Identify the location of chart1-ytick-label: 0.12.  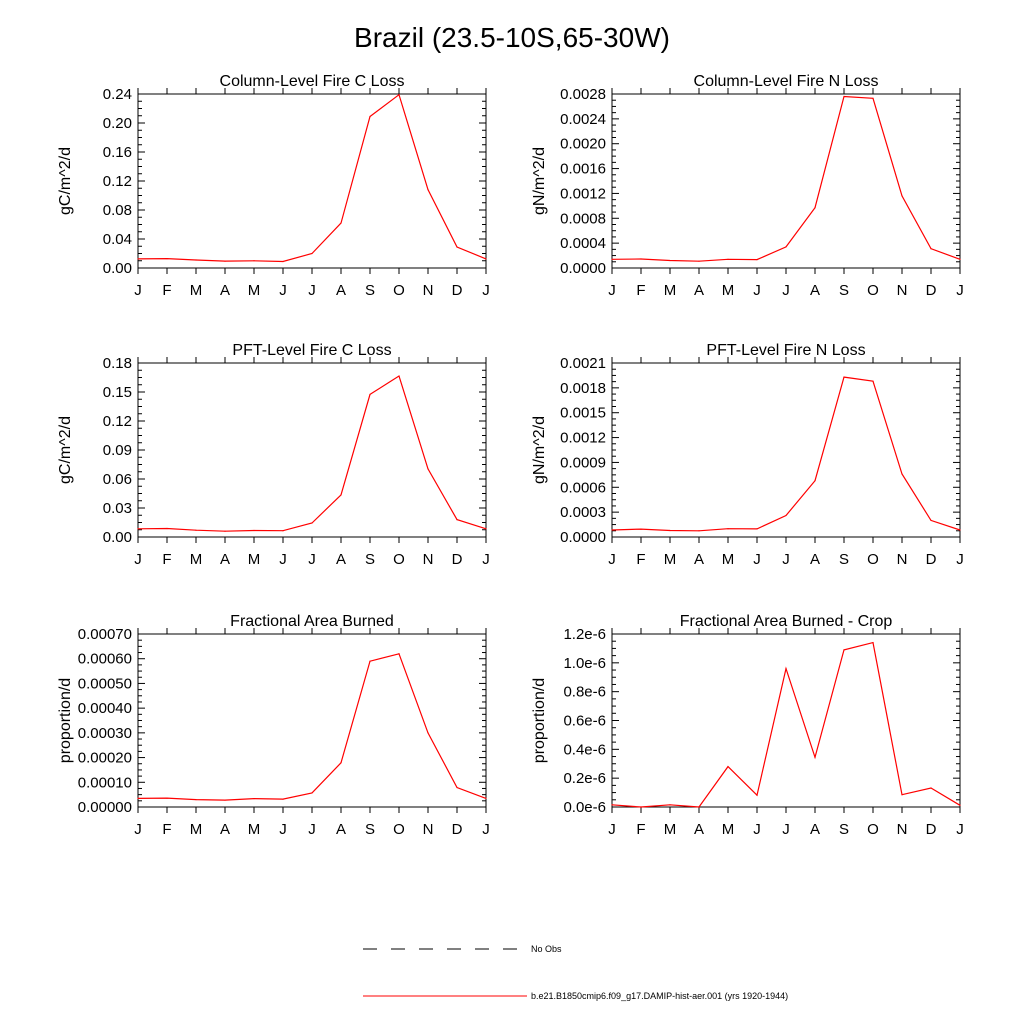
(117, 181).